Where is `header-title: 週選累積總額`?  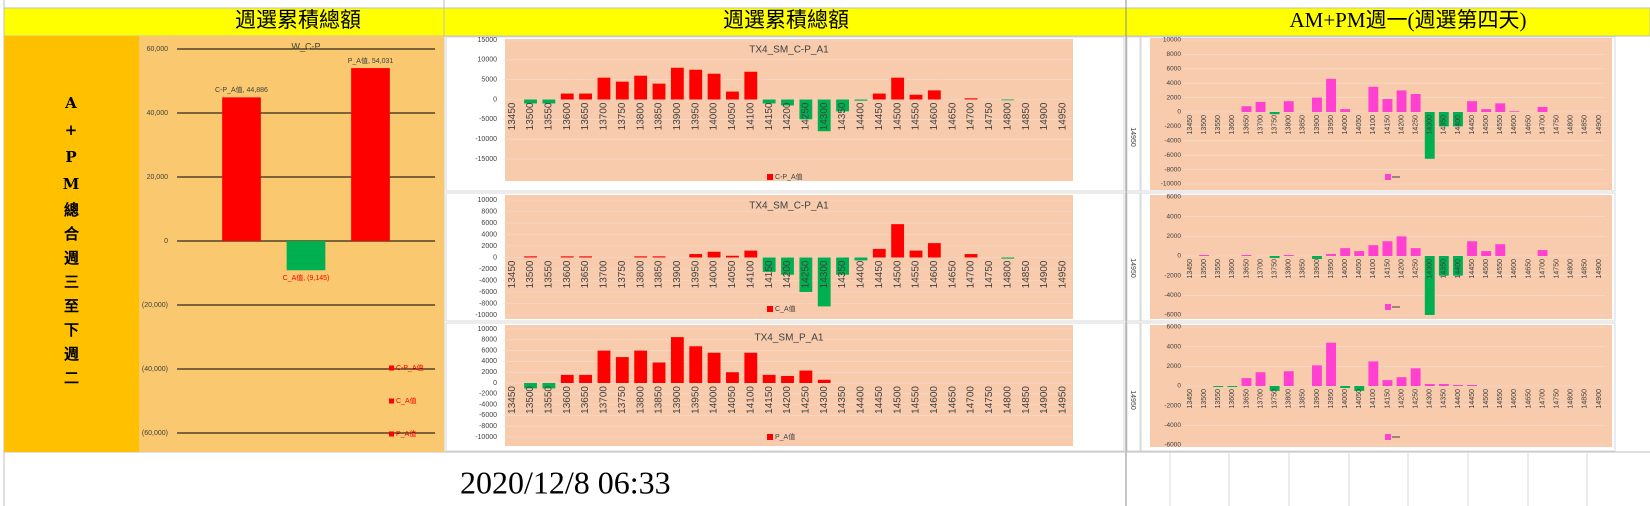
header-title: 週選累積總額 is located at coordinates (786, 20).